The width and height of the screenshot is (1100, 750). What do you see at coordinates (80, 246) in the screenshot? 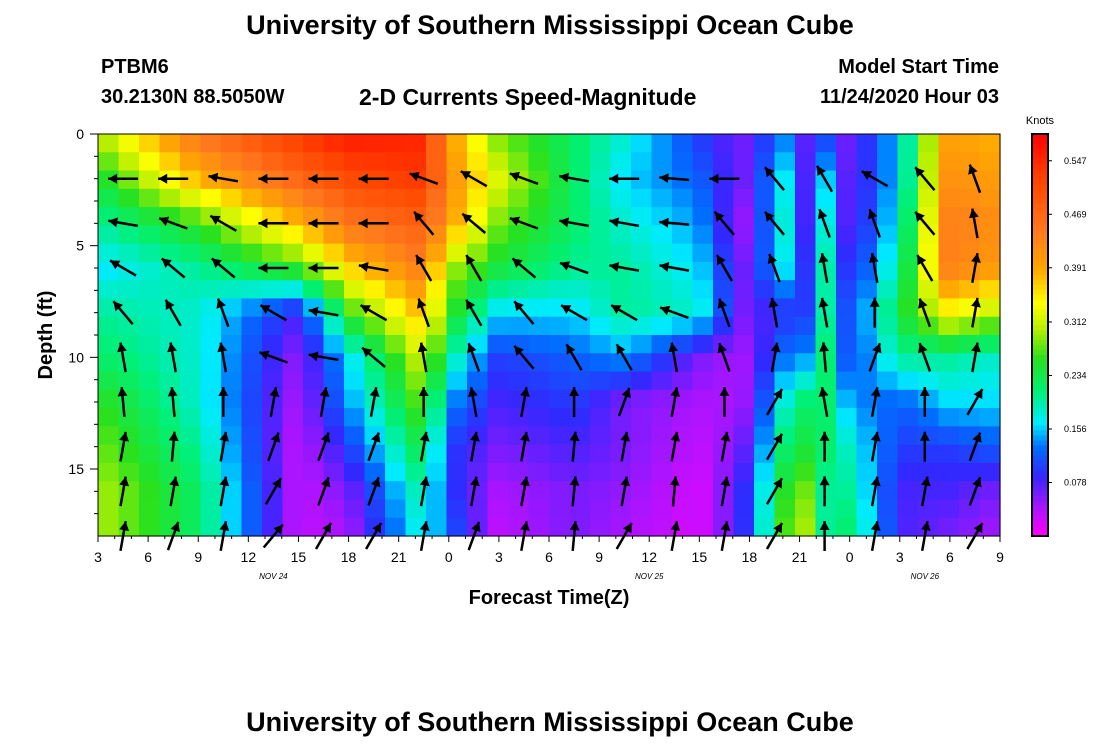
I see `y-tick-label: 5` at bounding box center [80, 246].